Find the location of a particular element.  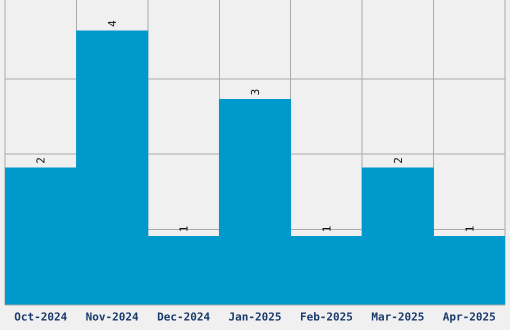

x-tick-label: Oct-2024 is located at coordinates (41, 317).